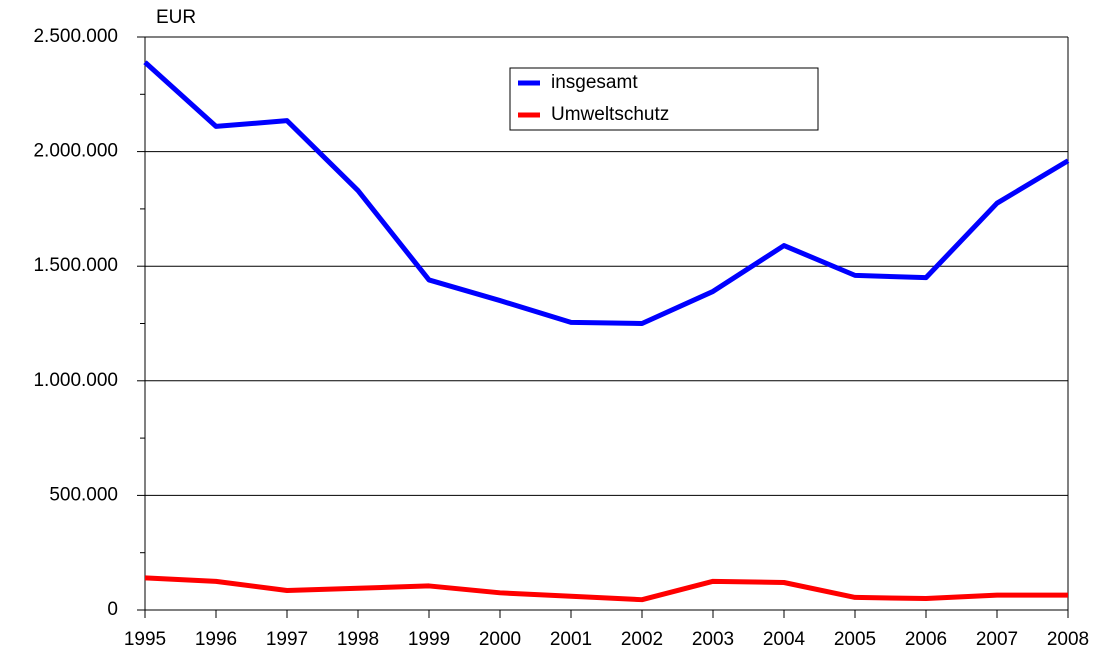 This screenshot has height=659, width=1103. I want to click on legend-box, so click(664, 99).